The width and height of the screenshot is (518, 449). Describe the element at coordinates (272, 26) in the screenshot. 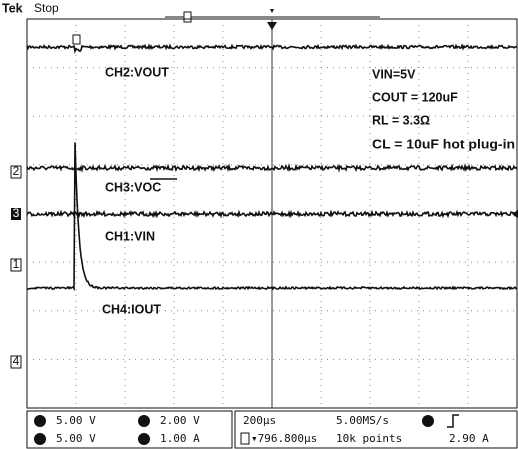

I see `trigger-arrow` at that location.